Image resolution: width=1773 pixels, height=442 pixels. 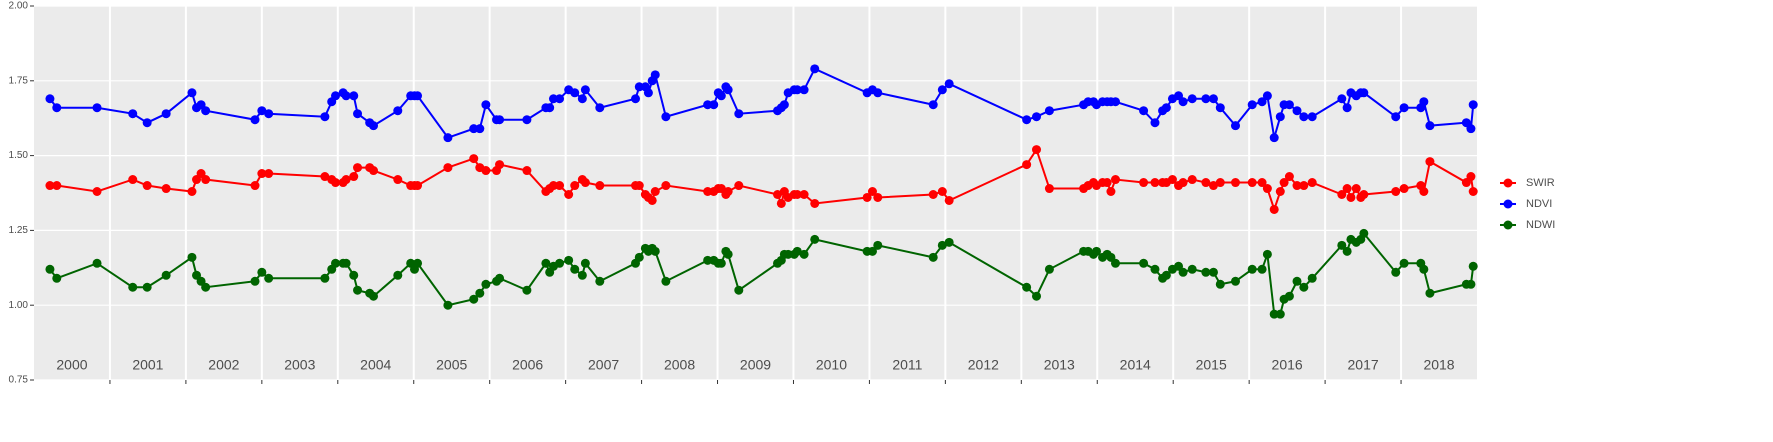 What do you see at coordinates (71, 365) in the screenshot?
I see `year-label: 2000` at bounding box center [71, 365].